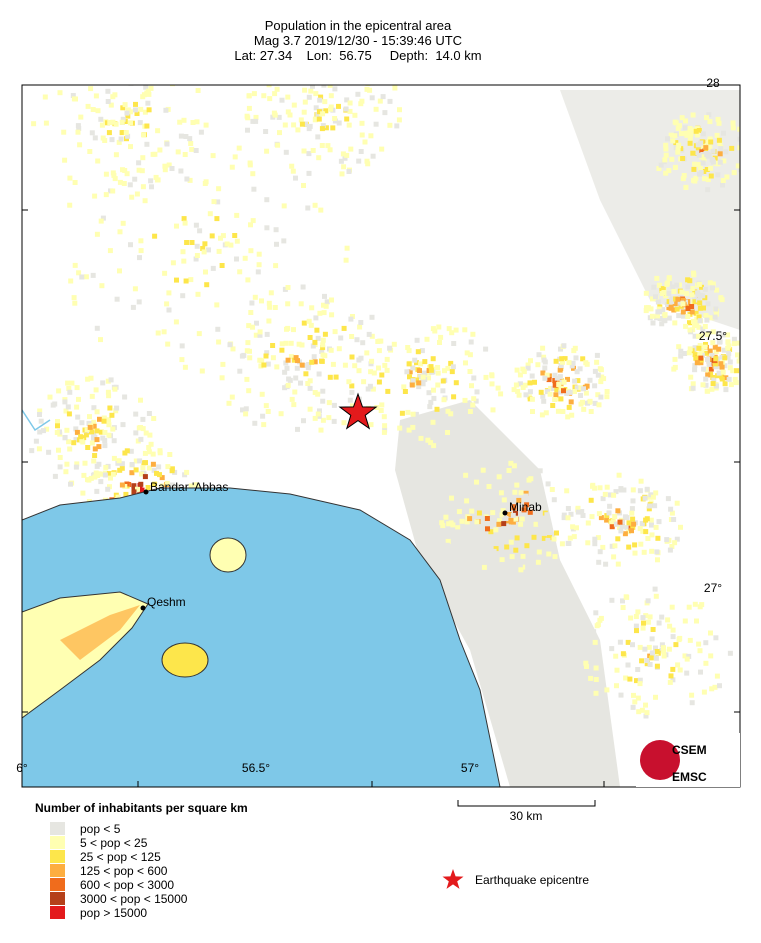  Describe the element at coordinates (100, 829) in the screenshot. I see `legend-label: pop < 5` at that location.